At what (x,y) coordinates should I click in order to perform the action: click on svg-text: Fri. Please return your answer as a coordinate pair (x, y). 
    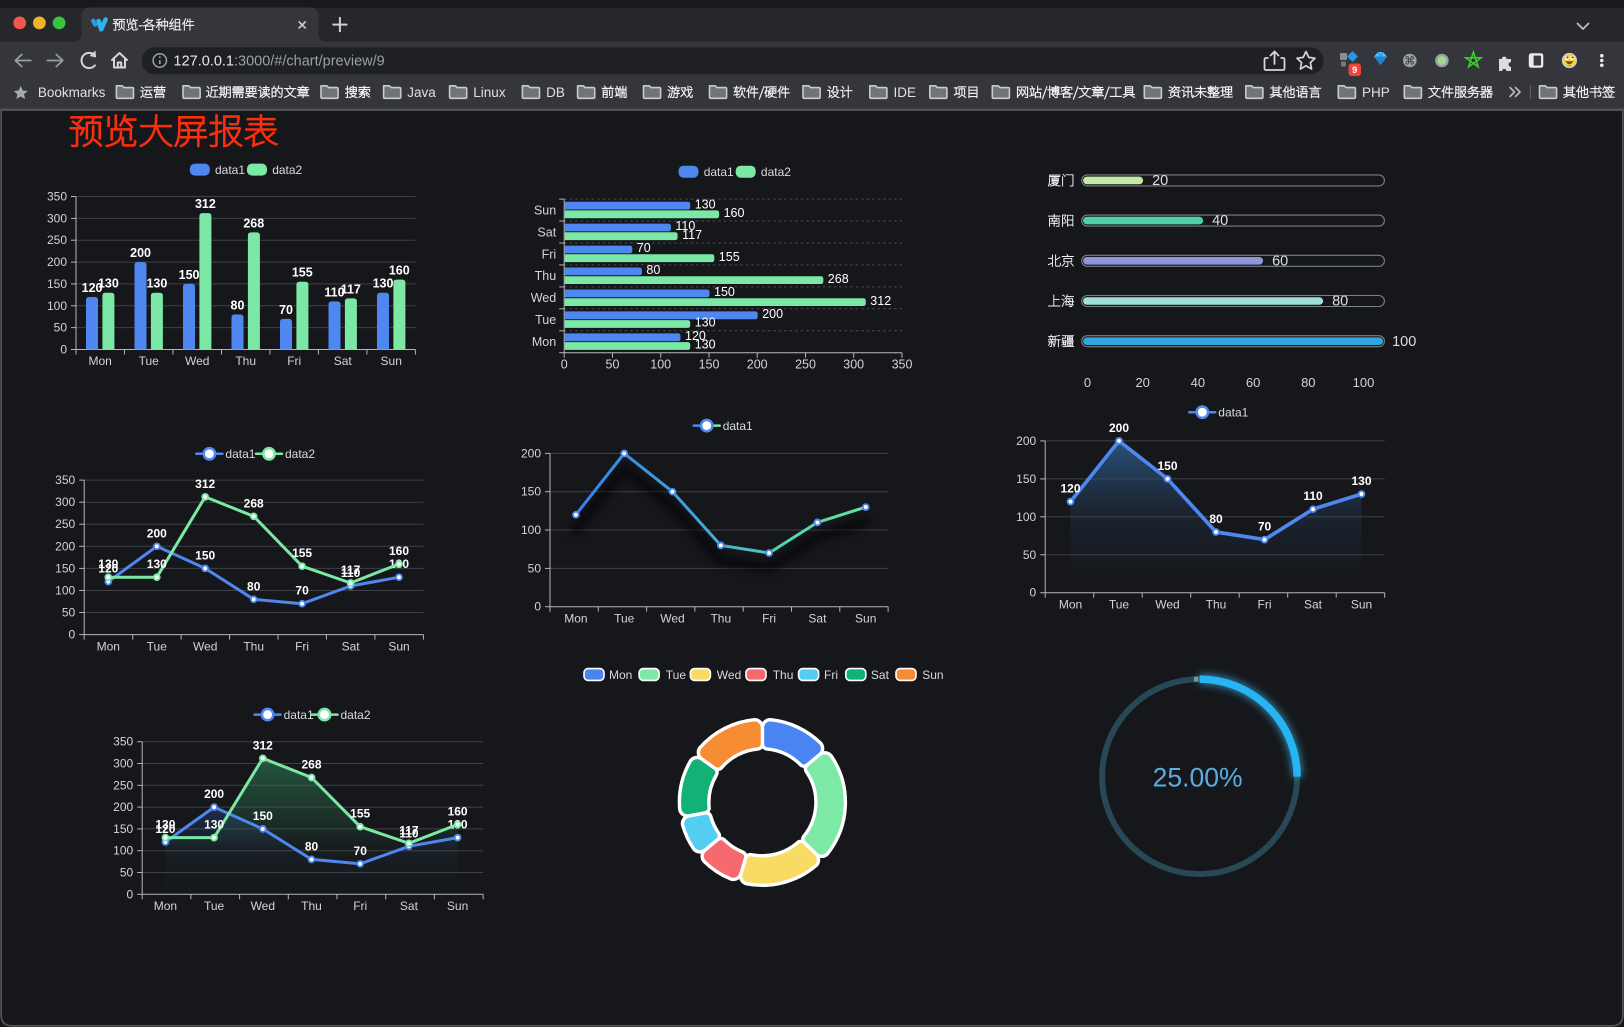
    Looking at the image, I should click on (831, 675).